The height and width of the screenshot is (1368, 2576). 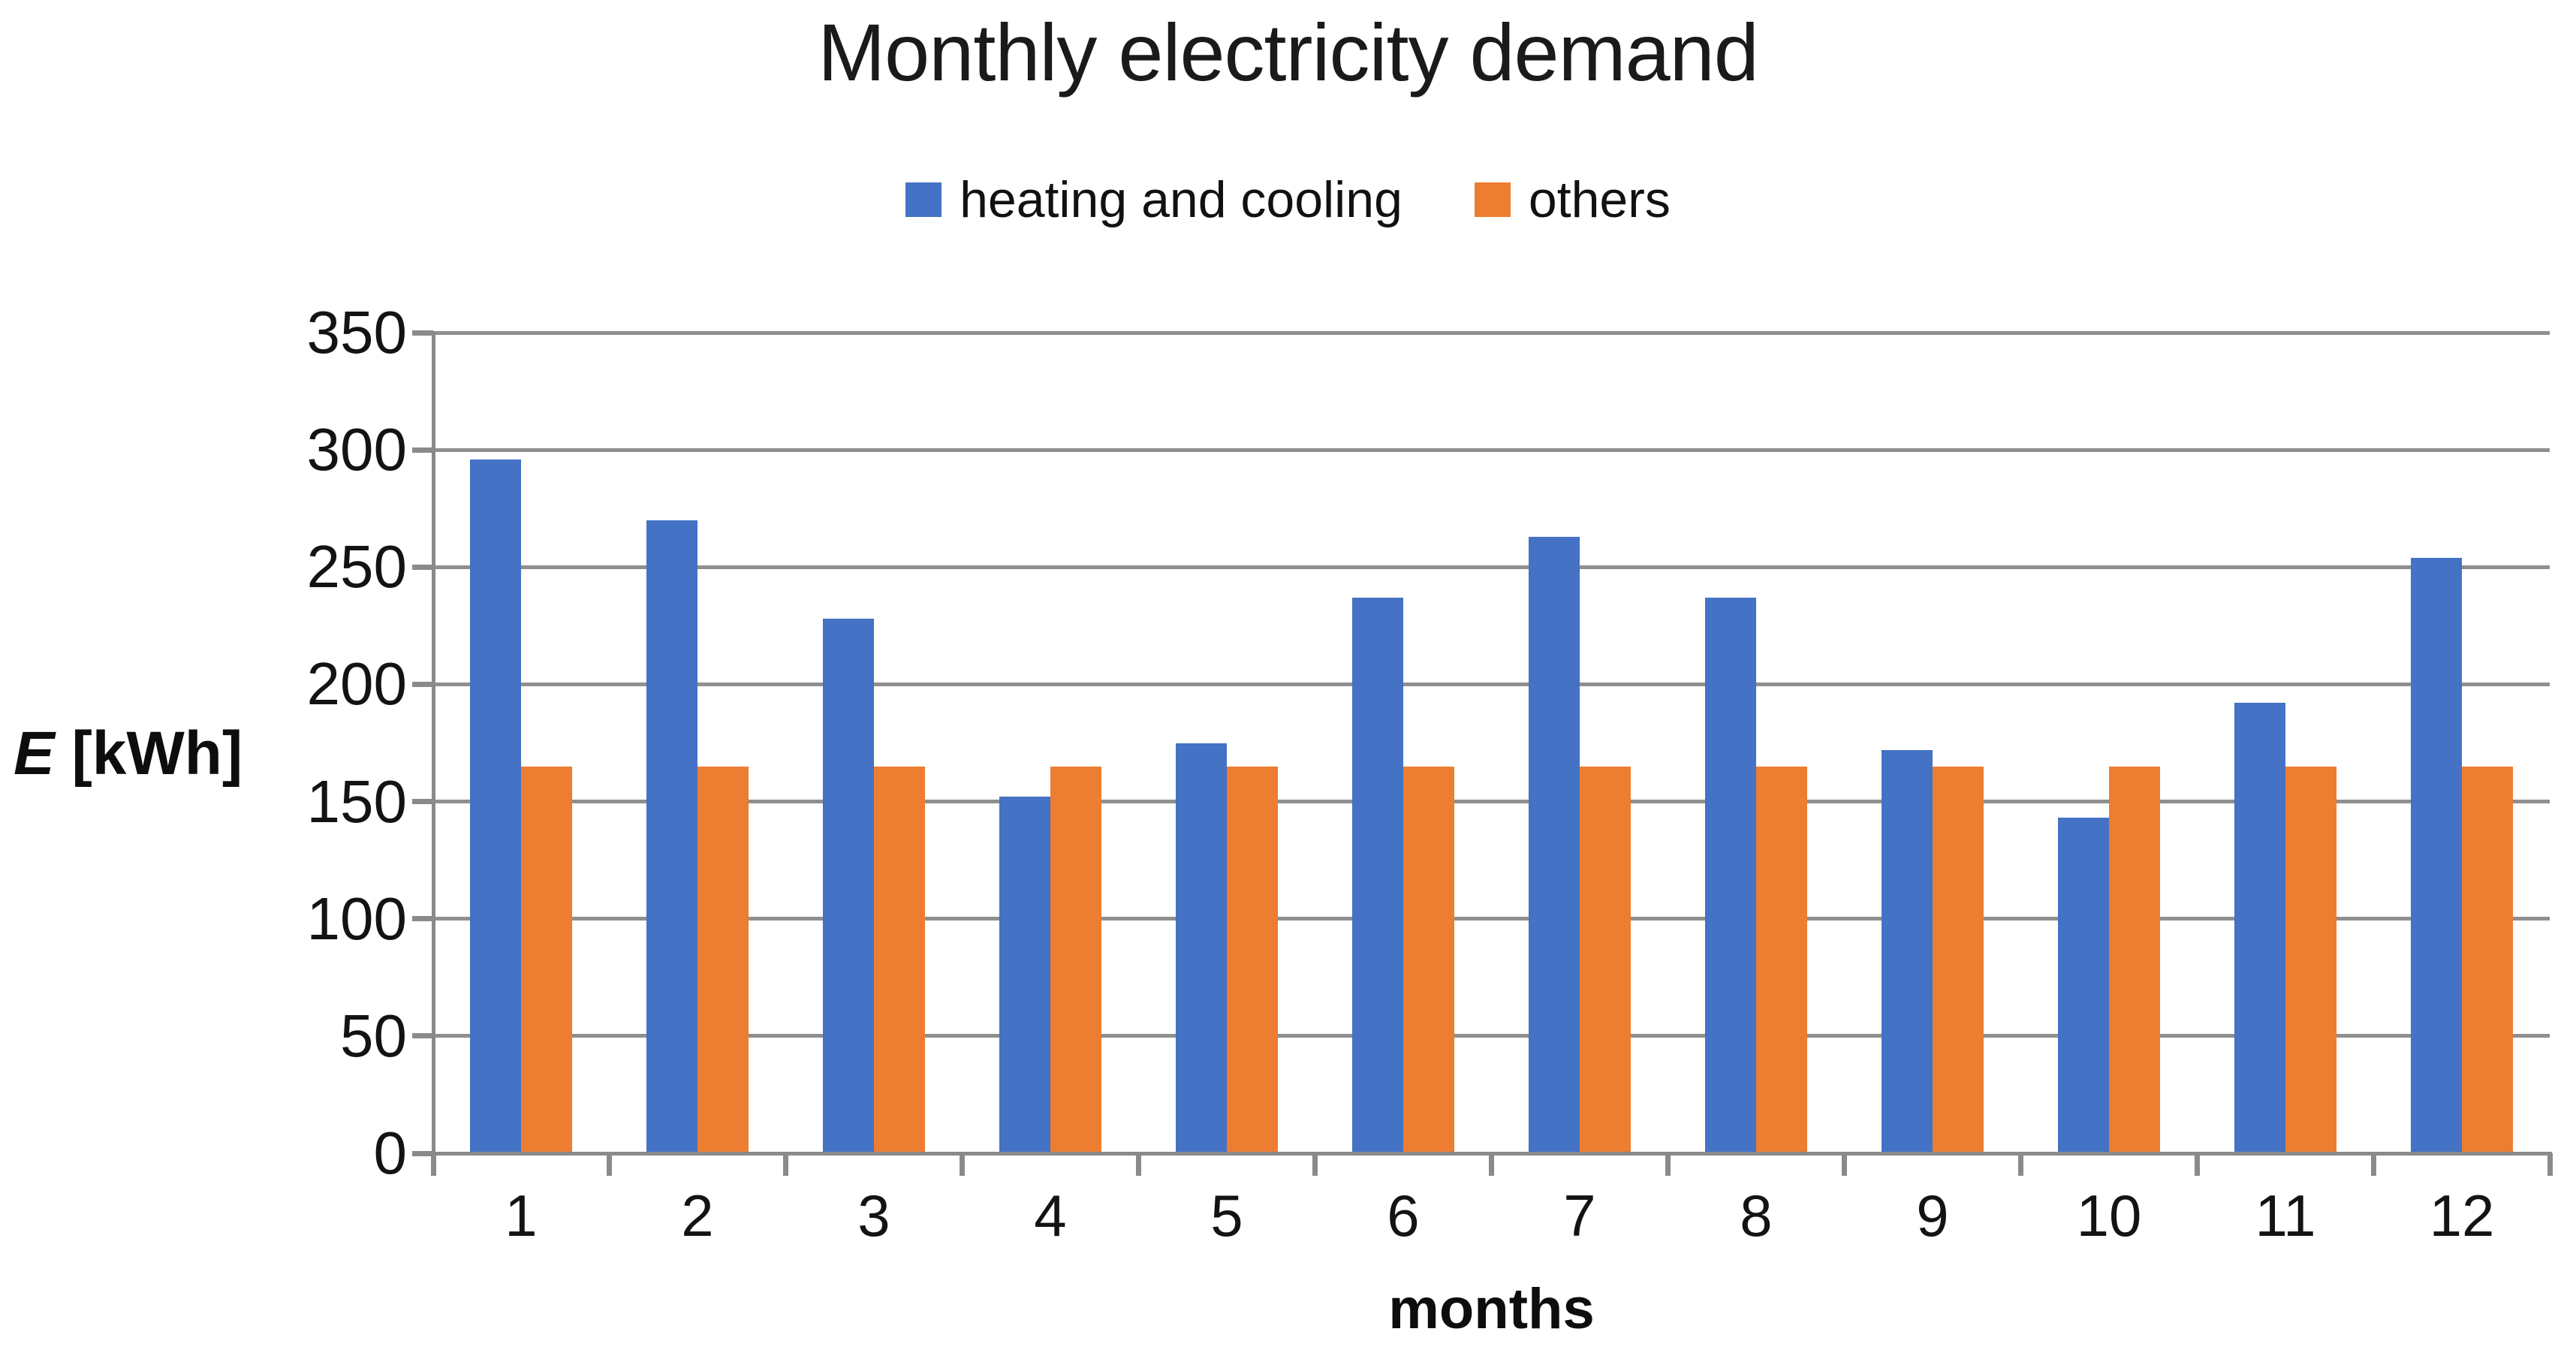 I want to click on legend-label: others, so click(x=1600, y=200).